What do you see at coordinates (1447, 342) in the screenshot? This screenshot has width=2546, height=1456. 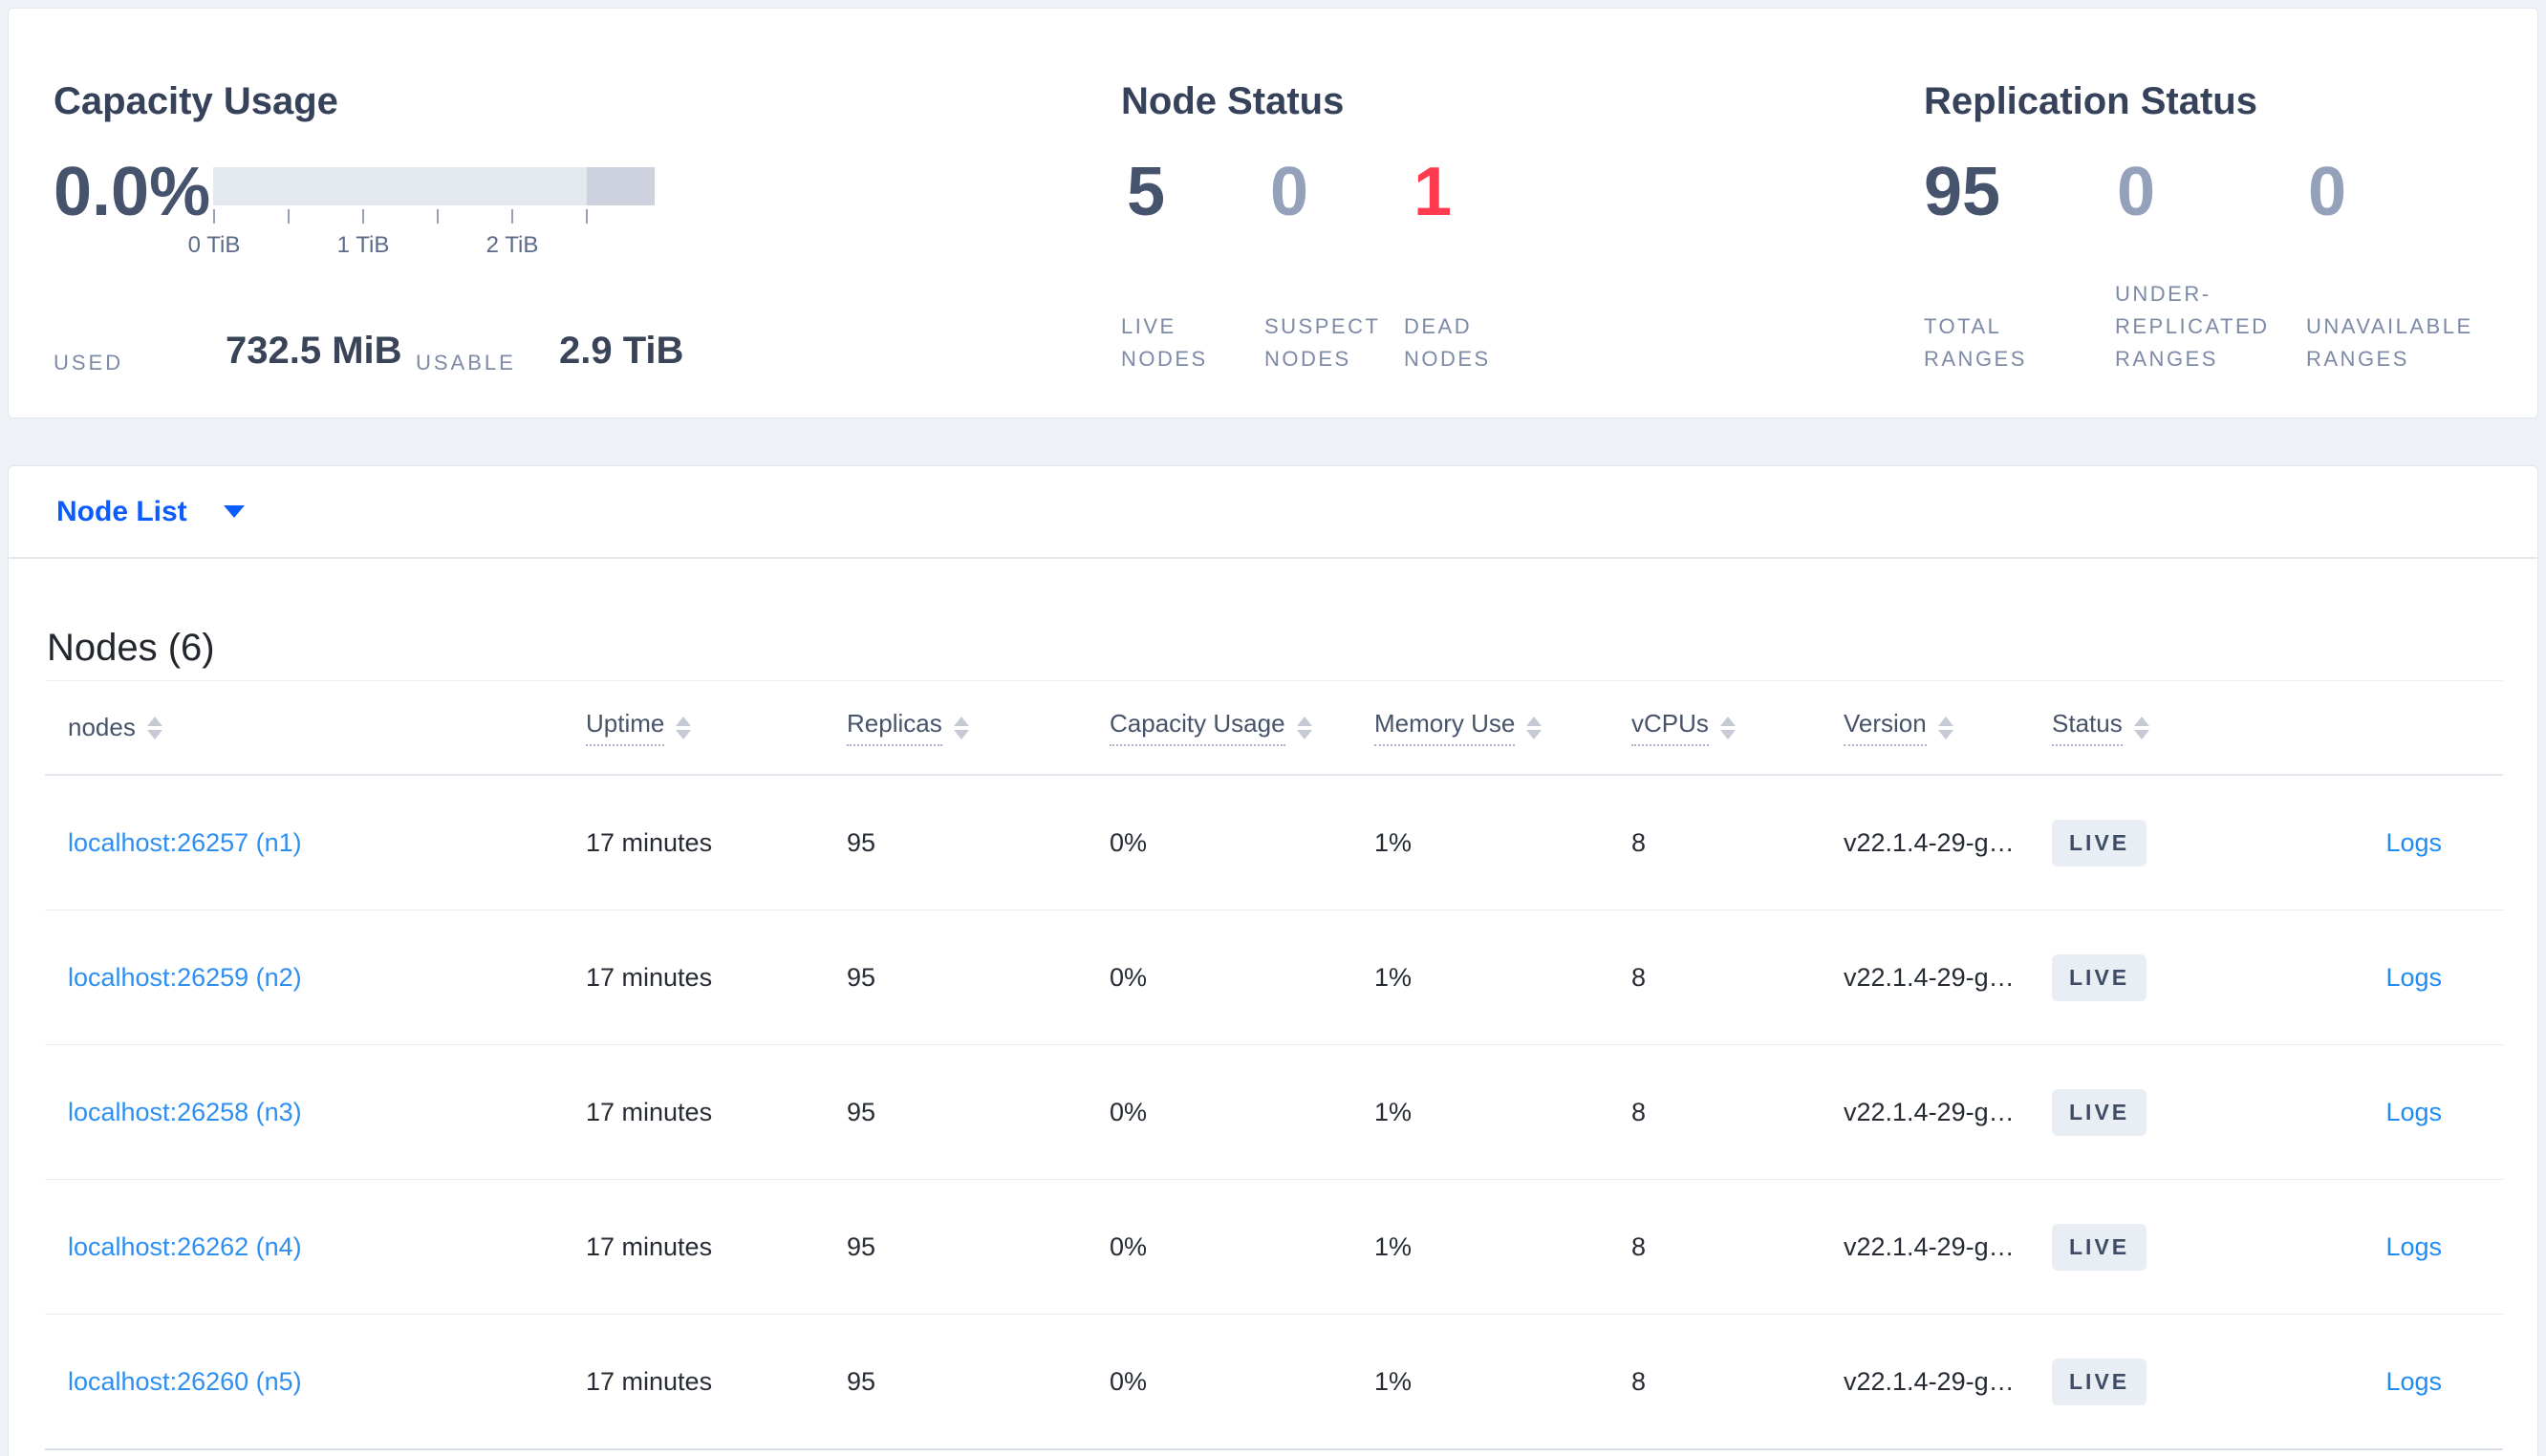 I see `dead-nodes-label: DEAD NODES` at bounding box center [1447, 342].